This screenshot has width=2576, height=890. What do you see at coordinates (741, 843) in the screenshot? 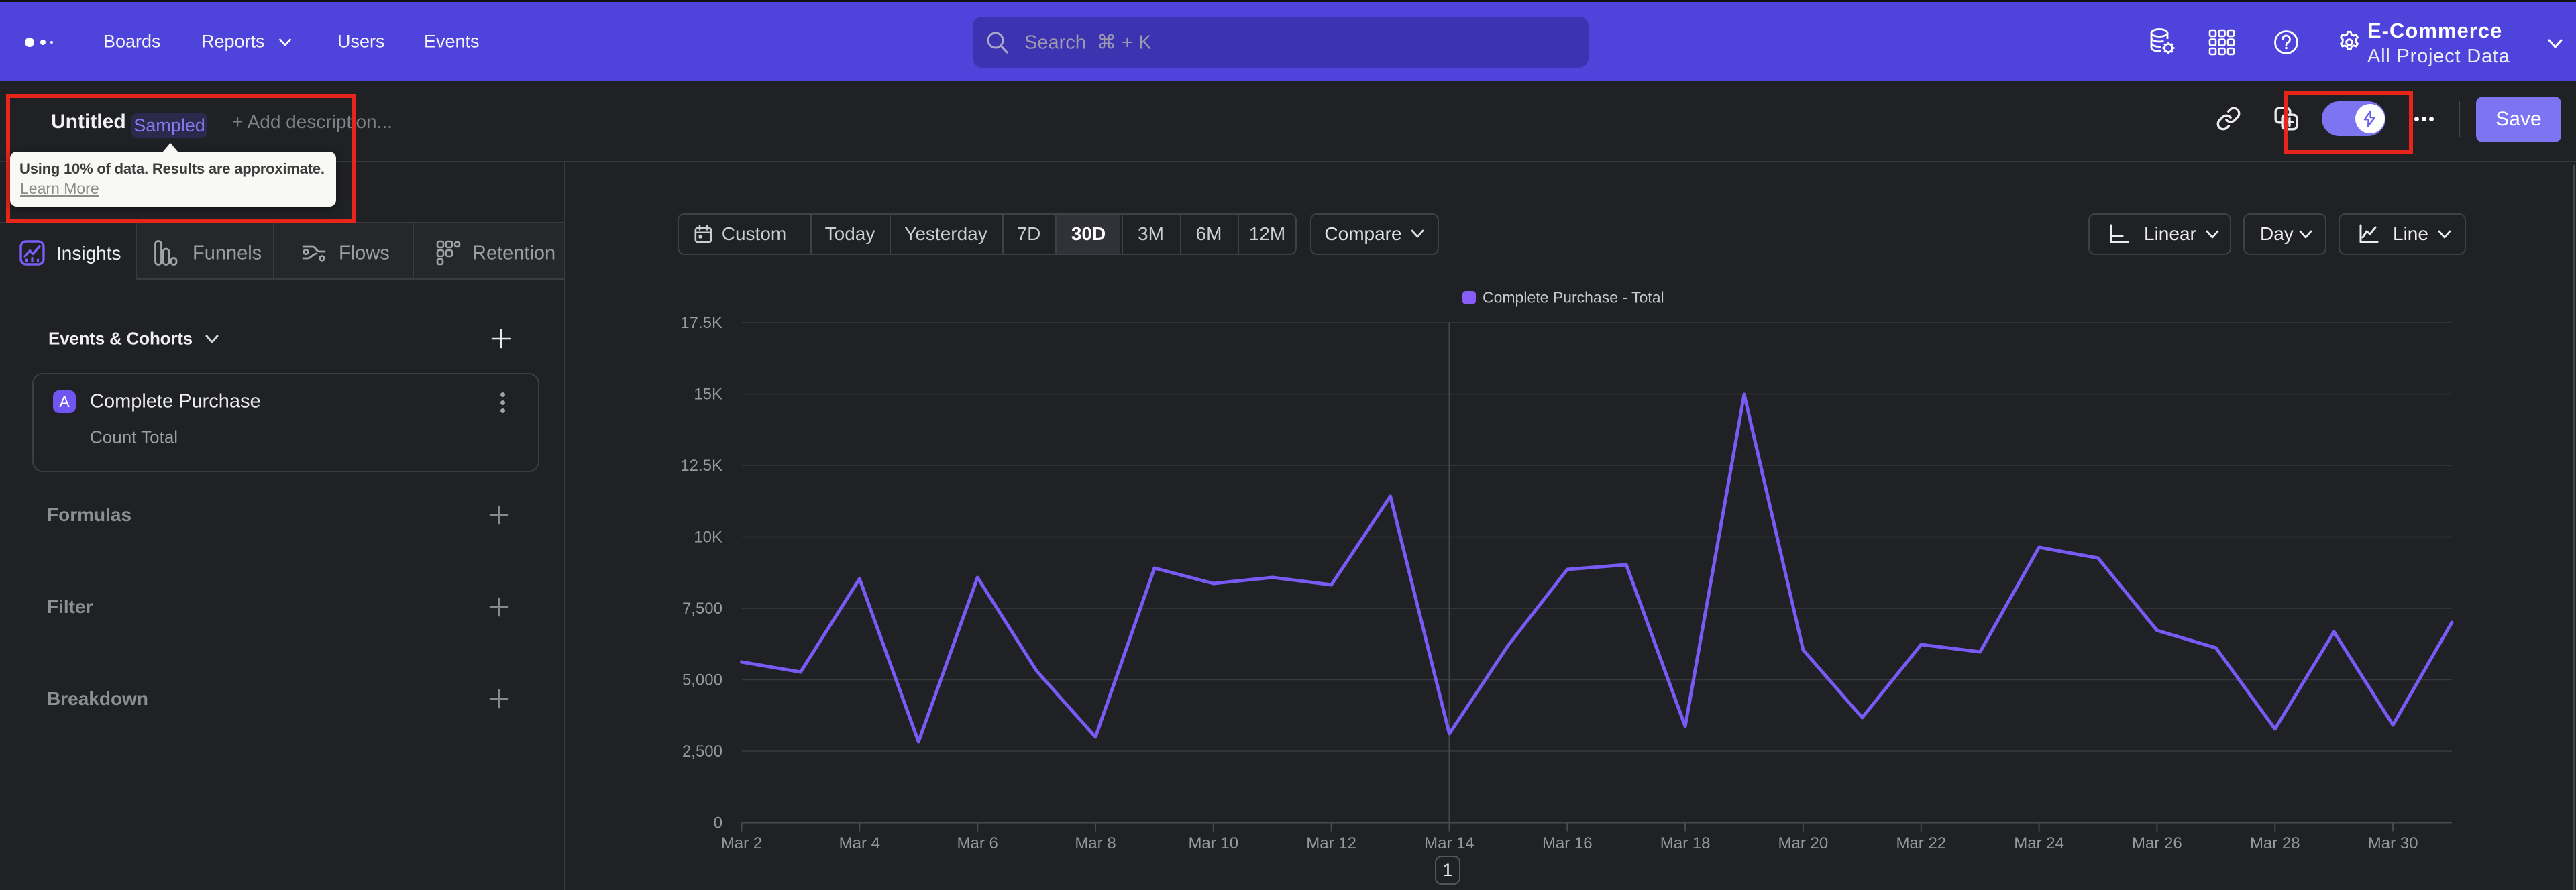
I see `svg-text: Mar 2` at bounding box center [741, 843].